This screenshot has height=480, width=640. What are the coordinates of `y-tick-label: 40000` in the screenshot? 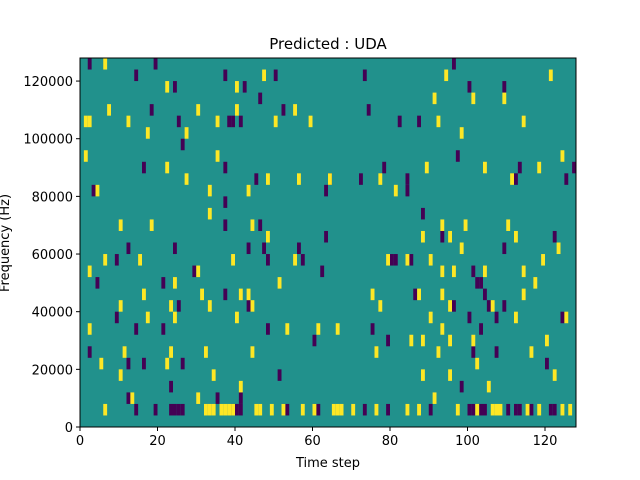 It's located at (52, 313).